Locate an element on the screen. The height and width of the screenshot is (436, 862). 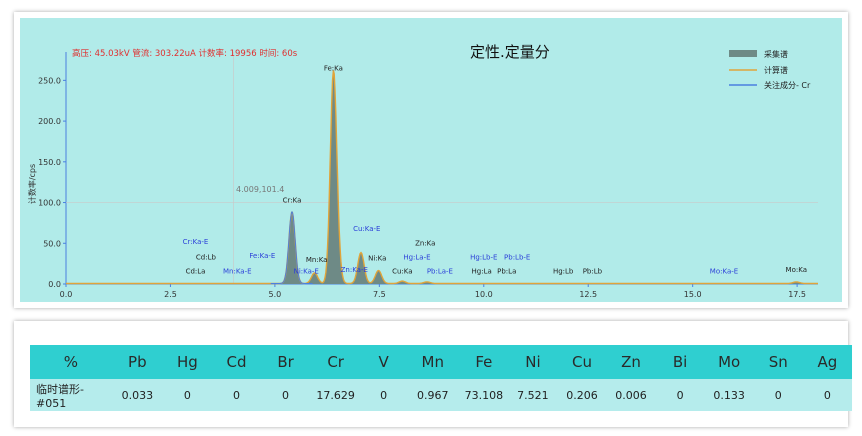
peak-label: Cd:Lb is located at coordinates (206, 258).